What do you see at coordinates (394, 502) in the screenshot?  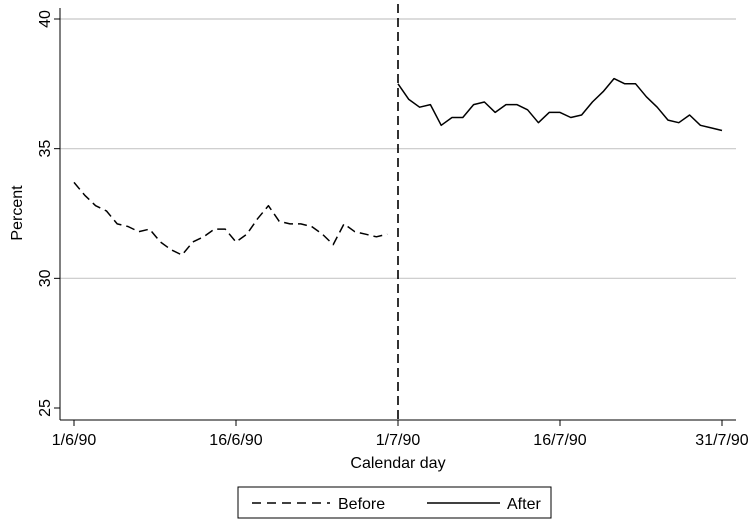 I see `legend: Before After` at bounding box center [394, 502].